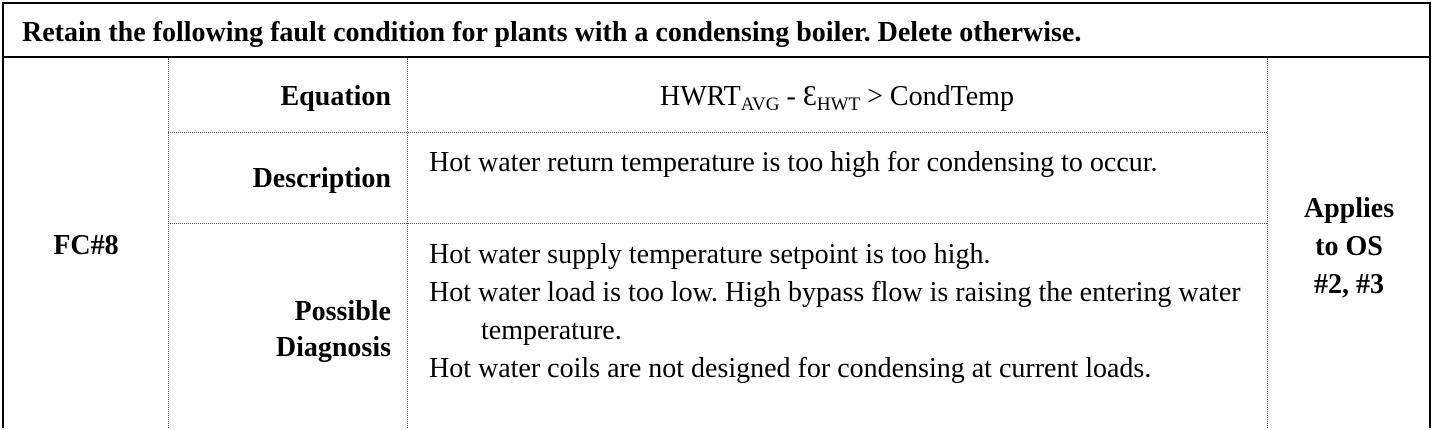 Image resolution: width=1435 pixels, height=430 pixels. Describe the element at coordinates (86, 245) in the screenshot. I see `fault-id: FC#8` at that location.